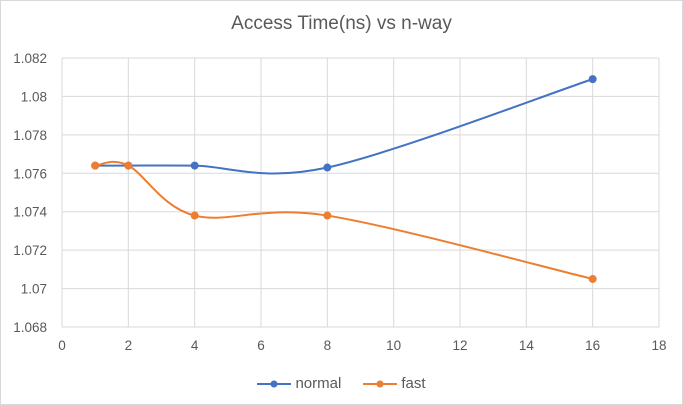 Image resolution: width=683 pixels, height=405 pixels. What do you see at coordinates (318, 383) in the screenshot?
I see `legend-label: normal` at bounding box center [318, 383].